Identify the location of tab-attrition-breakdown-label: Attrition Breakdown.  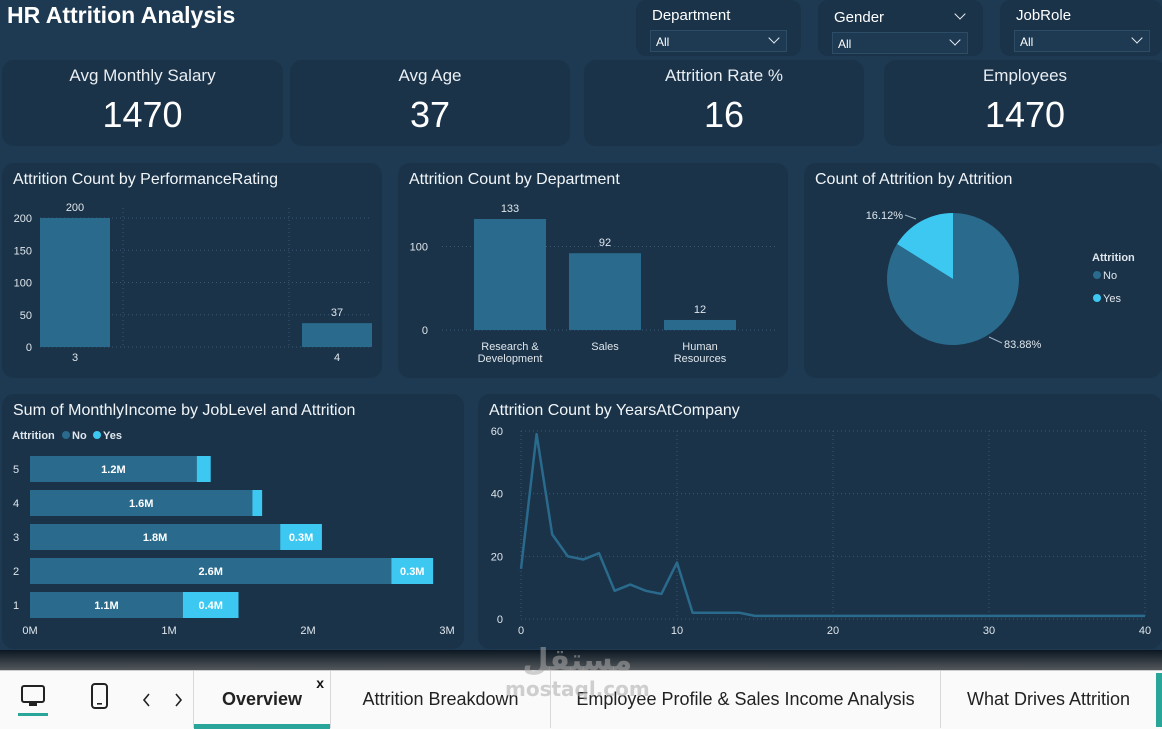
(440, 699).